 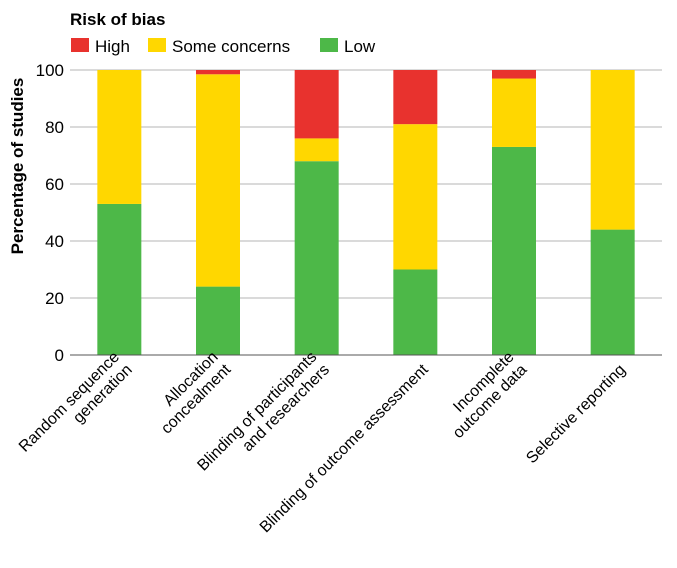 What do you see at coordinates (50, 213) in the screenshot?
I see `y-tick-labels: 0 20 40 60 80 100` at bounding box center [50, 213].